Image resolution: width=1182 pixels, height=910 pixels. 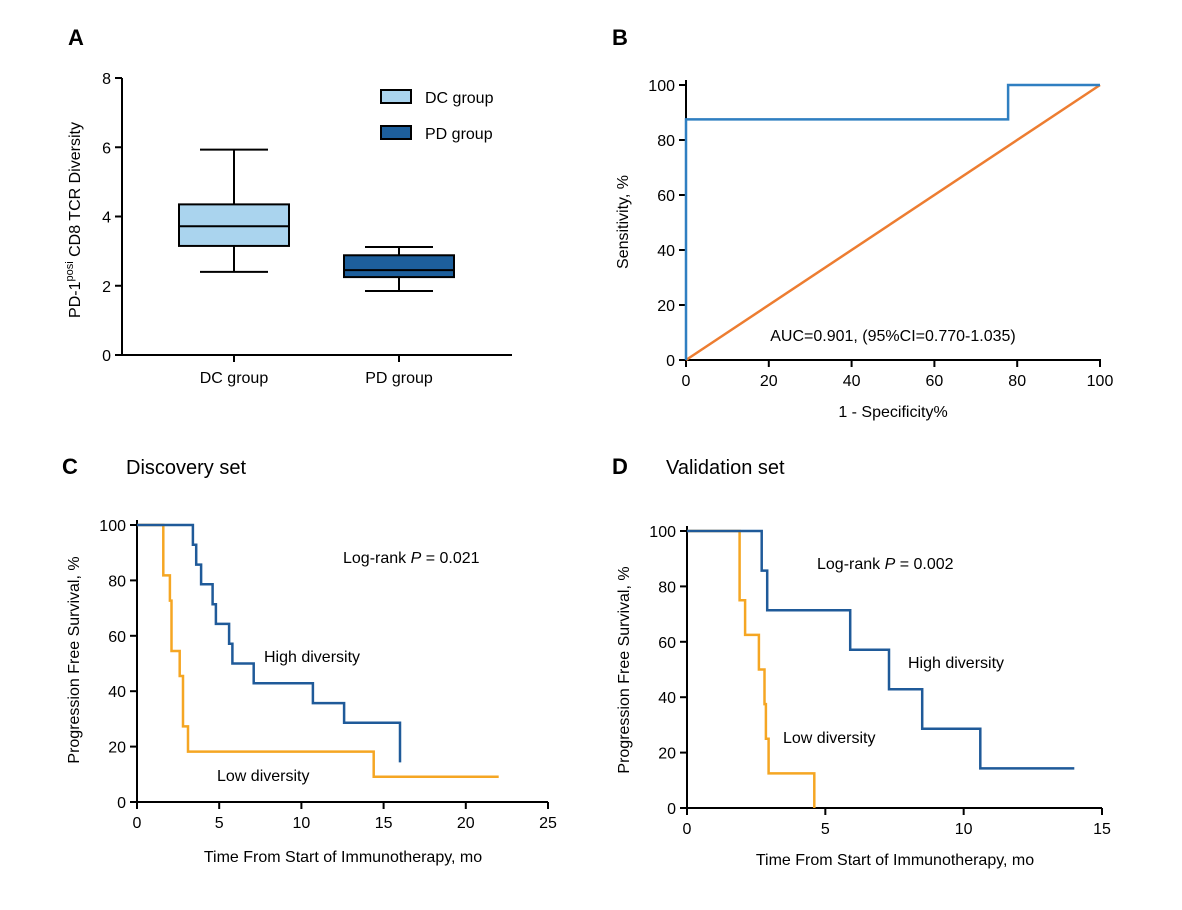 What do you see at coordinates (117, 637) in the screenshot?
I see `panel-c-ytick-label-60: 60` at bounding box center [117, 637].